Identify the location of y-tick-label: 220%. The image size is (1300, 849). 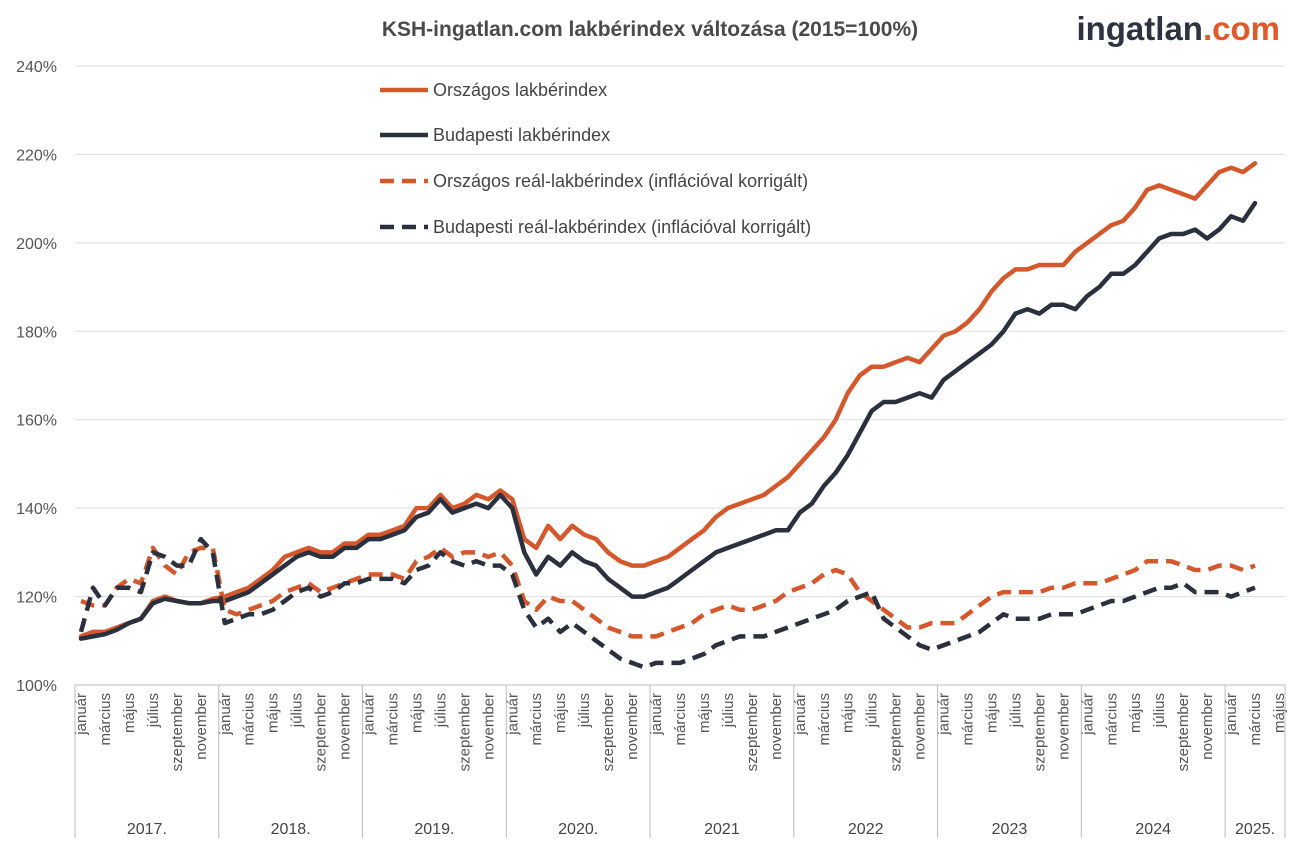
(36, 155).